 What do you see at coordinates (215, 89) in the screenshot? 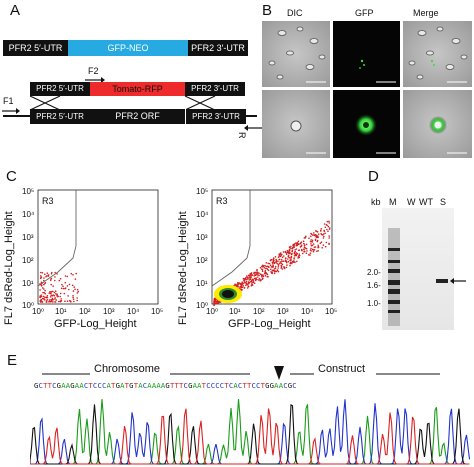
I see `construct2-3utr: PFR2 3′-UTR` at bounding box center [215, 89].